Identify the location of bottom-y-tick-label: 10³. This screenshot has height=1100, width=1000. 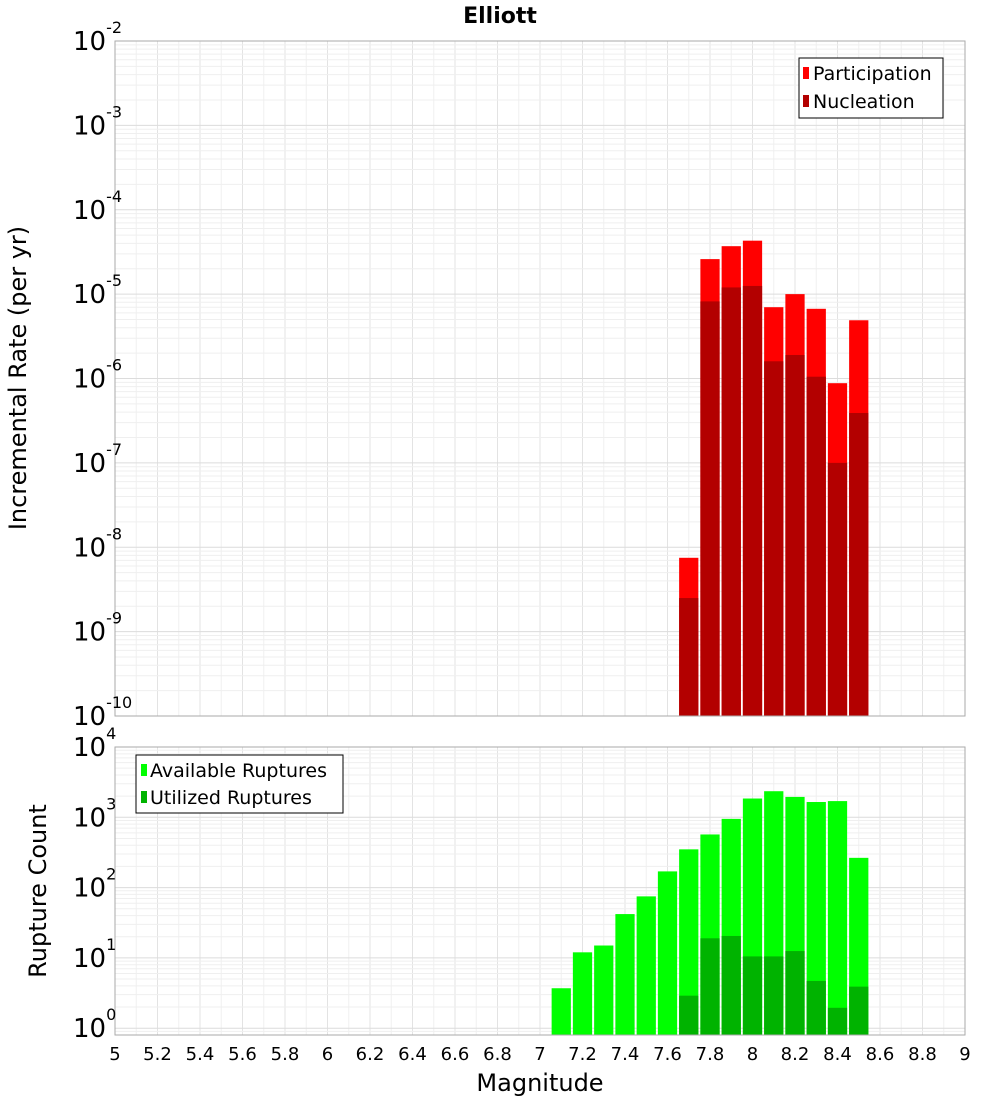
(94, 813).